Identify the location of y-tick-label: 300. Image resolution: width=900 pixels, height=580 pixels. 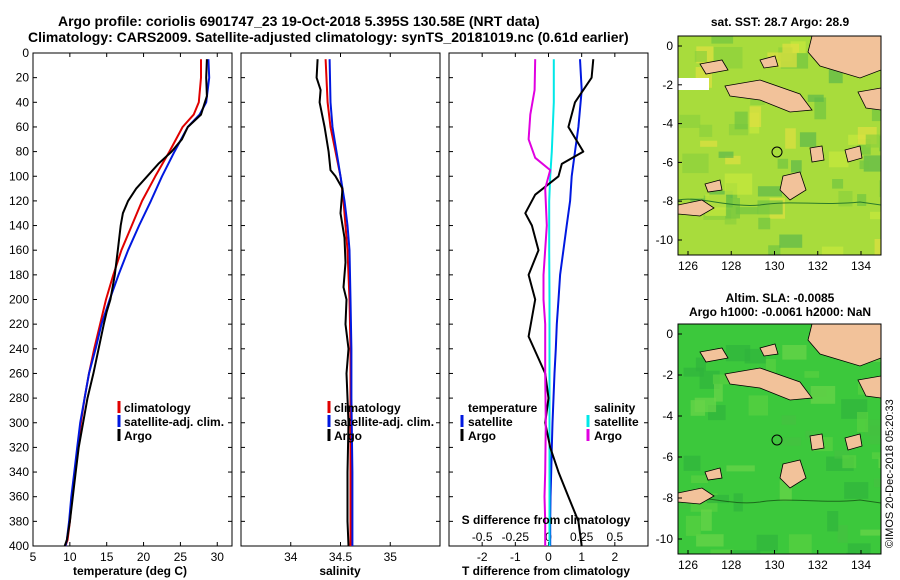
(19, 423).